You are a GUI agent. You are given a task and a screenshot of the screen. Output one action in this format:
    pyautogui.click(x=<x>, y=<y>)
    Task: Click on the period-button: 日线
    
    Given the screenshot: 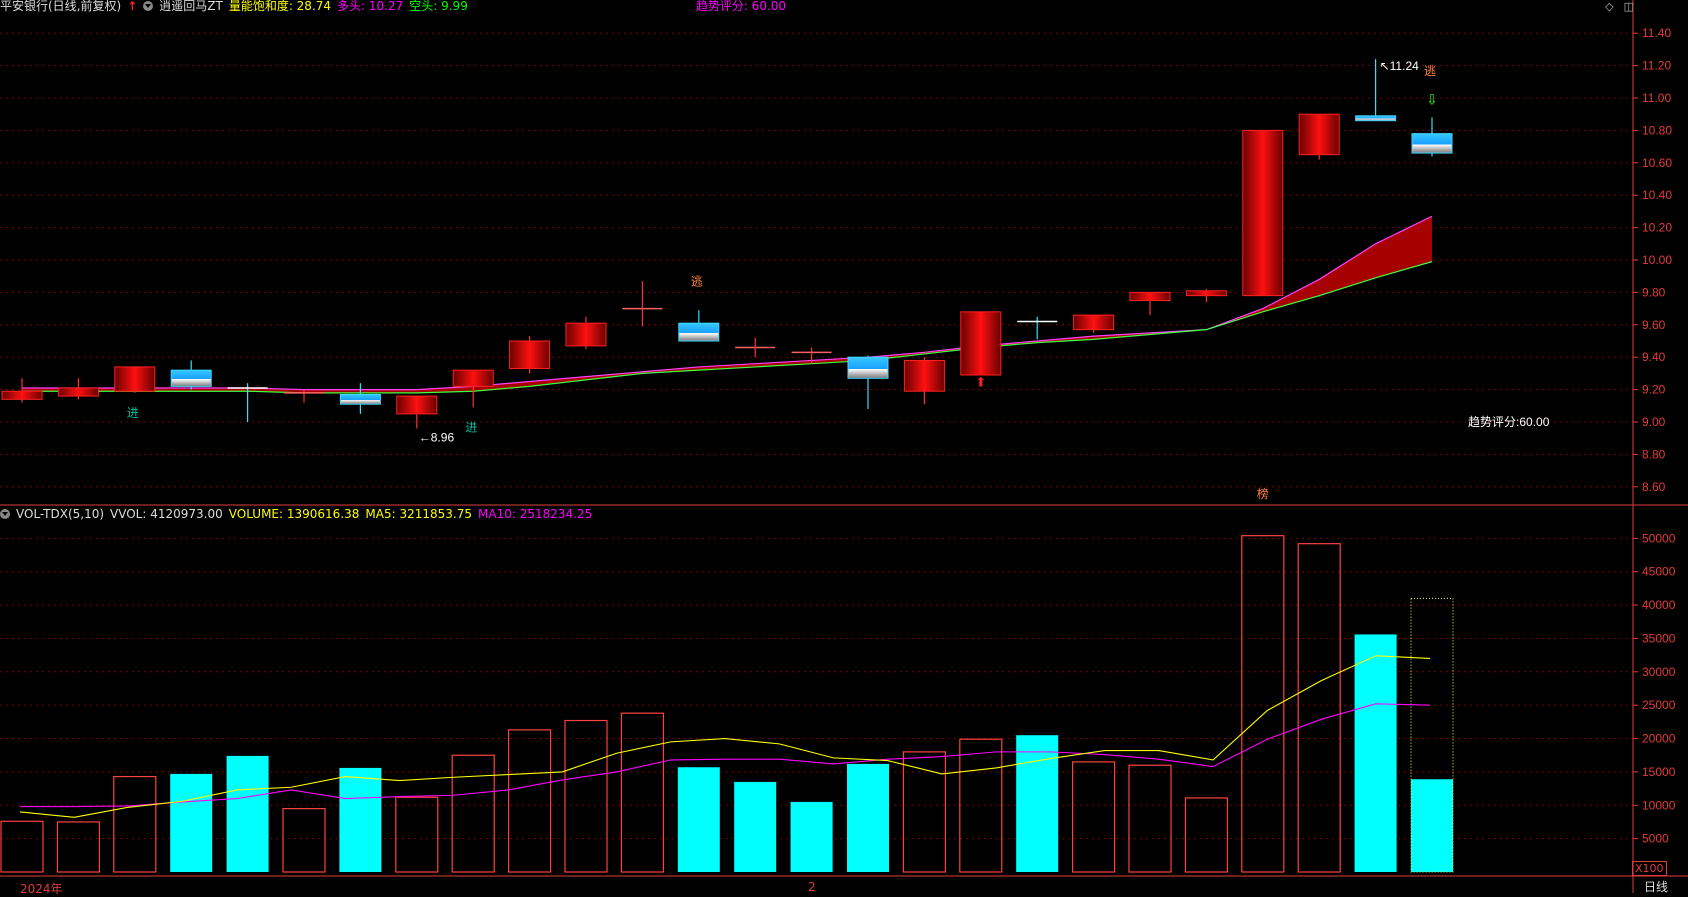 What is the action you would take?
    pyautogui.click(x=1656, y=887)
    